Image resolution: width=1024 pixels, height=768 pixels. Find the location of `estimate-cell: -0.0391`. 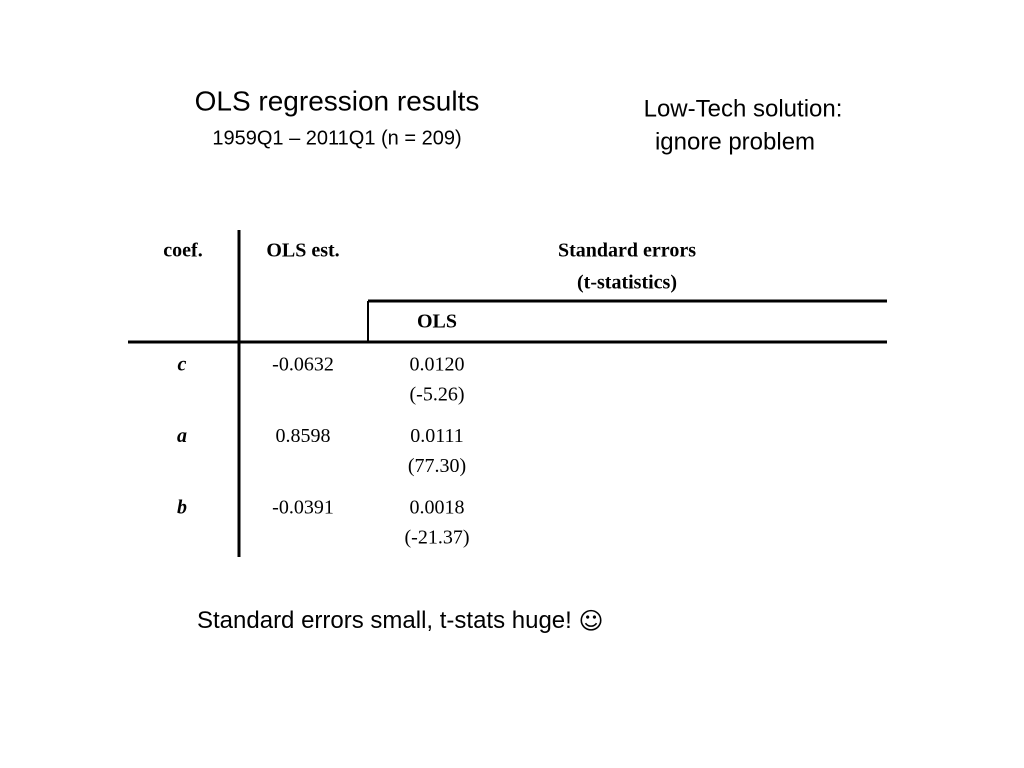

estimate-cell: -0.0391 is located at coordinates (303, 508).